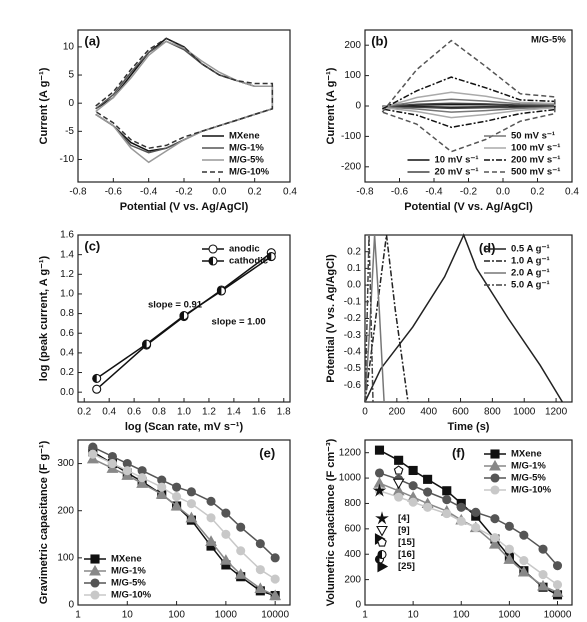  What do you see at coordinates (175, 305) in the screenshot?
I see `annotation: slope = 0.91` at bounding box center [175, 305].